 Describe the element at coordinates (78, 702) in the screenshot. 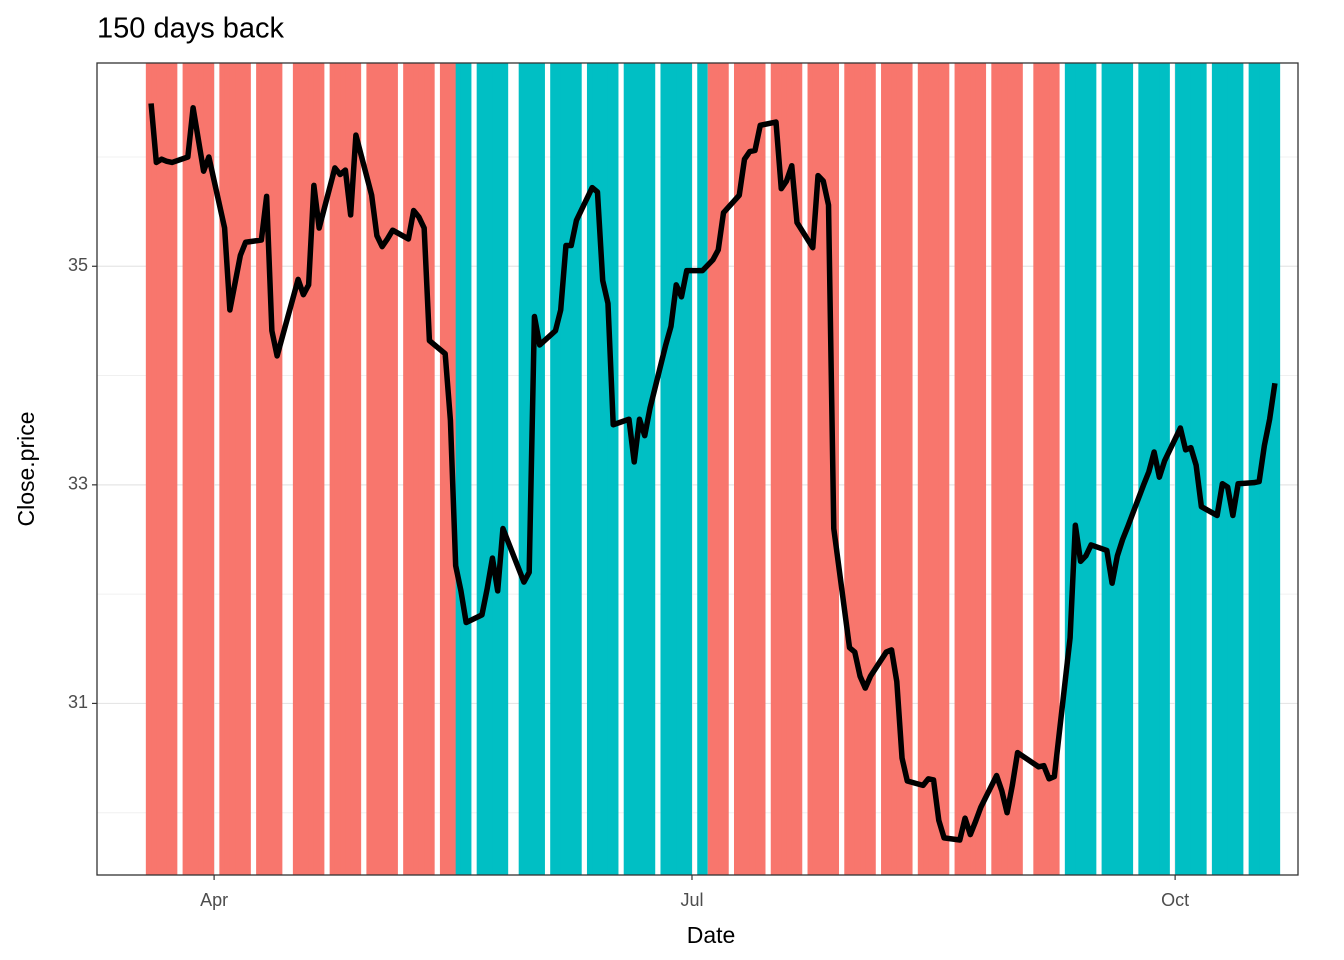

I see `y-tick-label: 31` at that location.